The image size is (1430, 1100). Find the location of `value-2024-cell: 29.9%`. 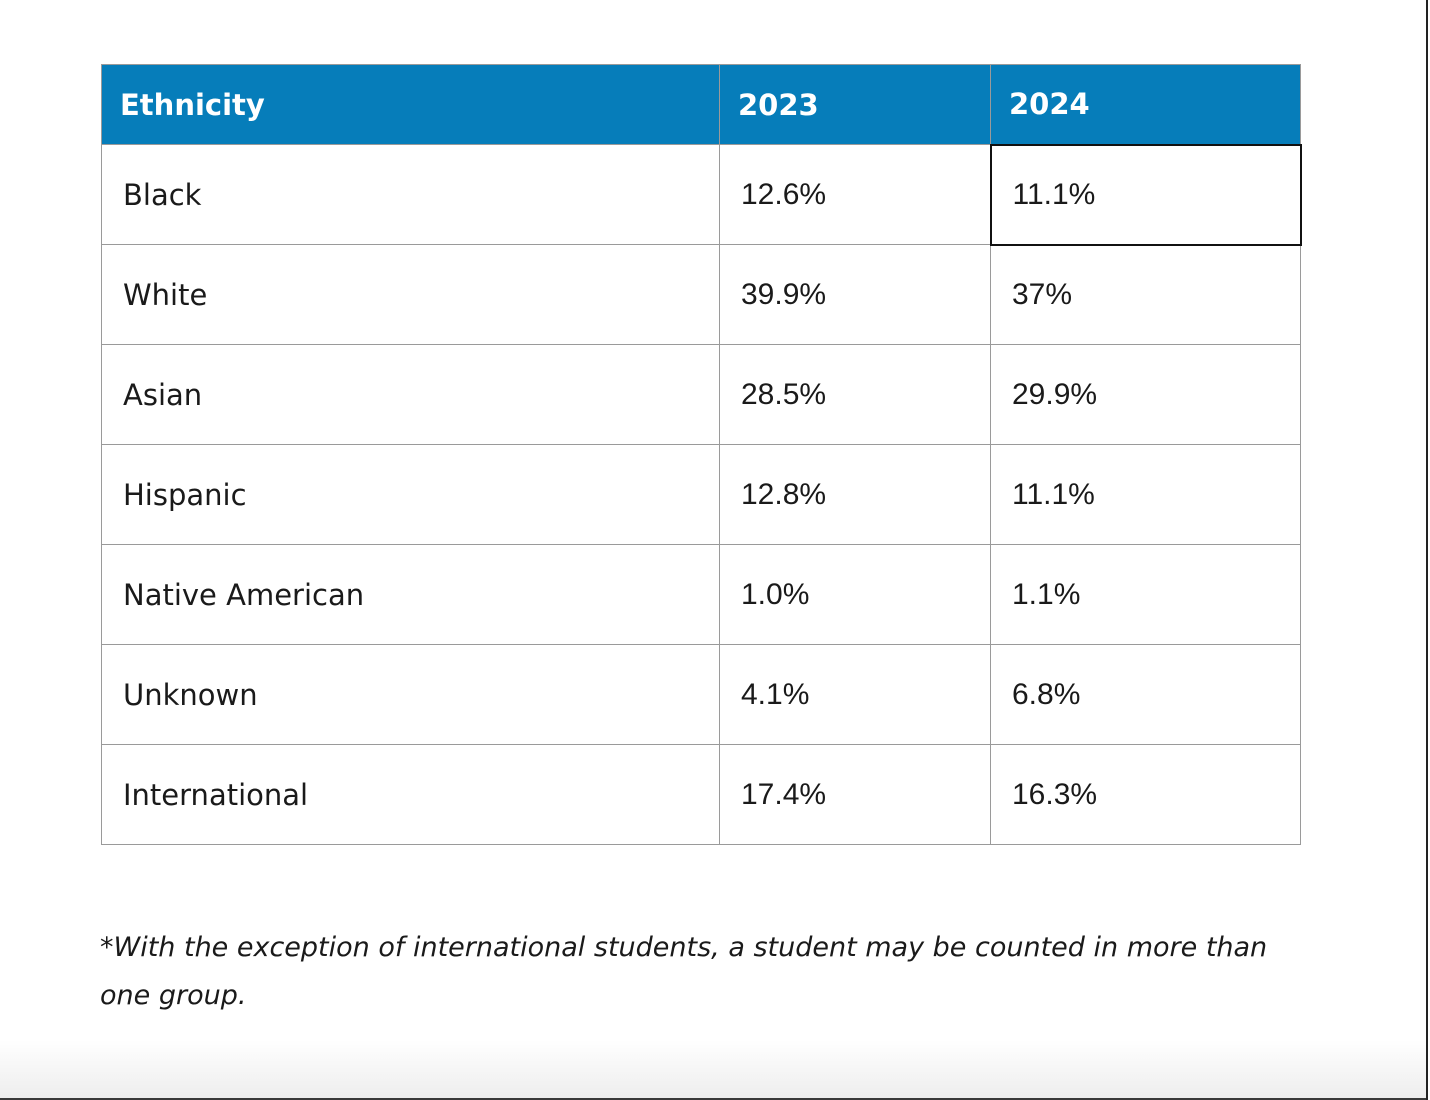

value-2024-cell: 29.9% is located at coordinates (1145, 394).